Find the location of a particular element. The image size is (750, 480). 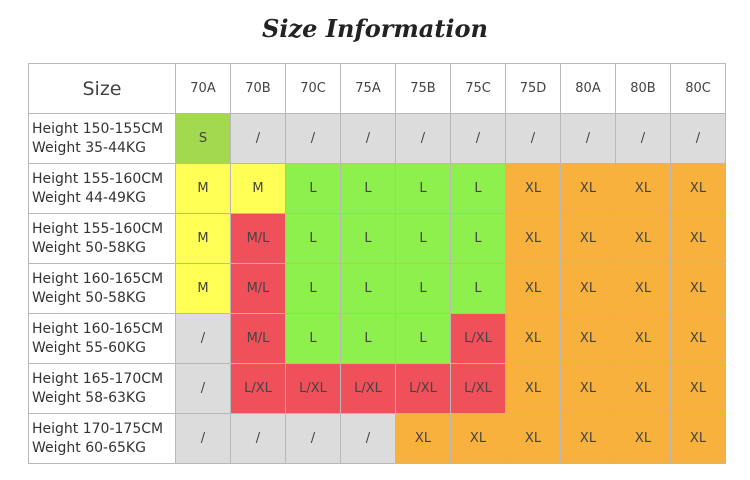

header-cell: 75C is located at coordinates (478, 88).